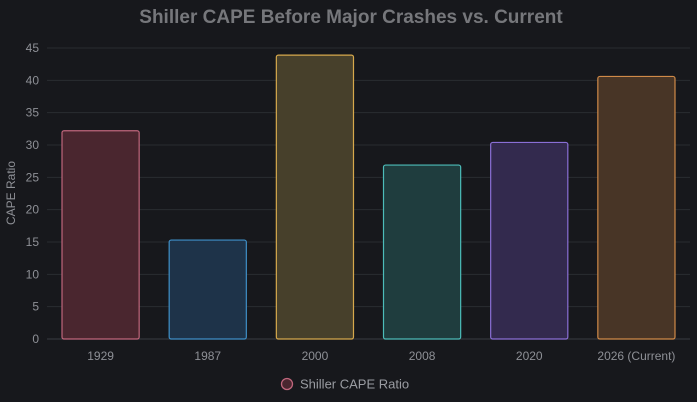  What do you see at coordinates (287, 384) in the screenshot?
I see `legend-marker` at bounding box center [287, 384].